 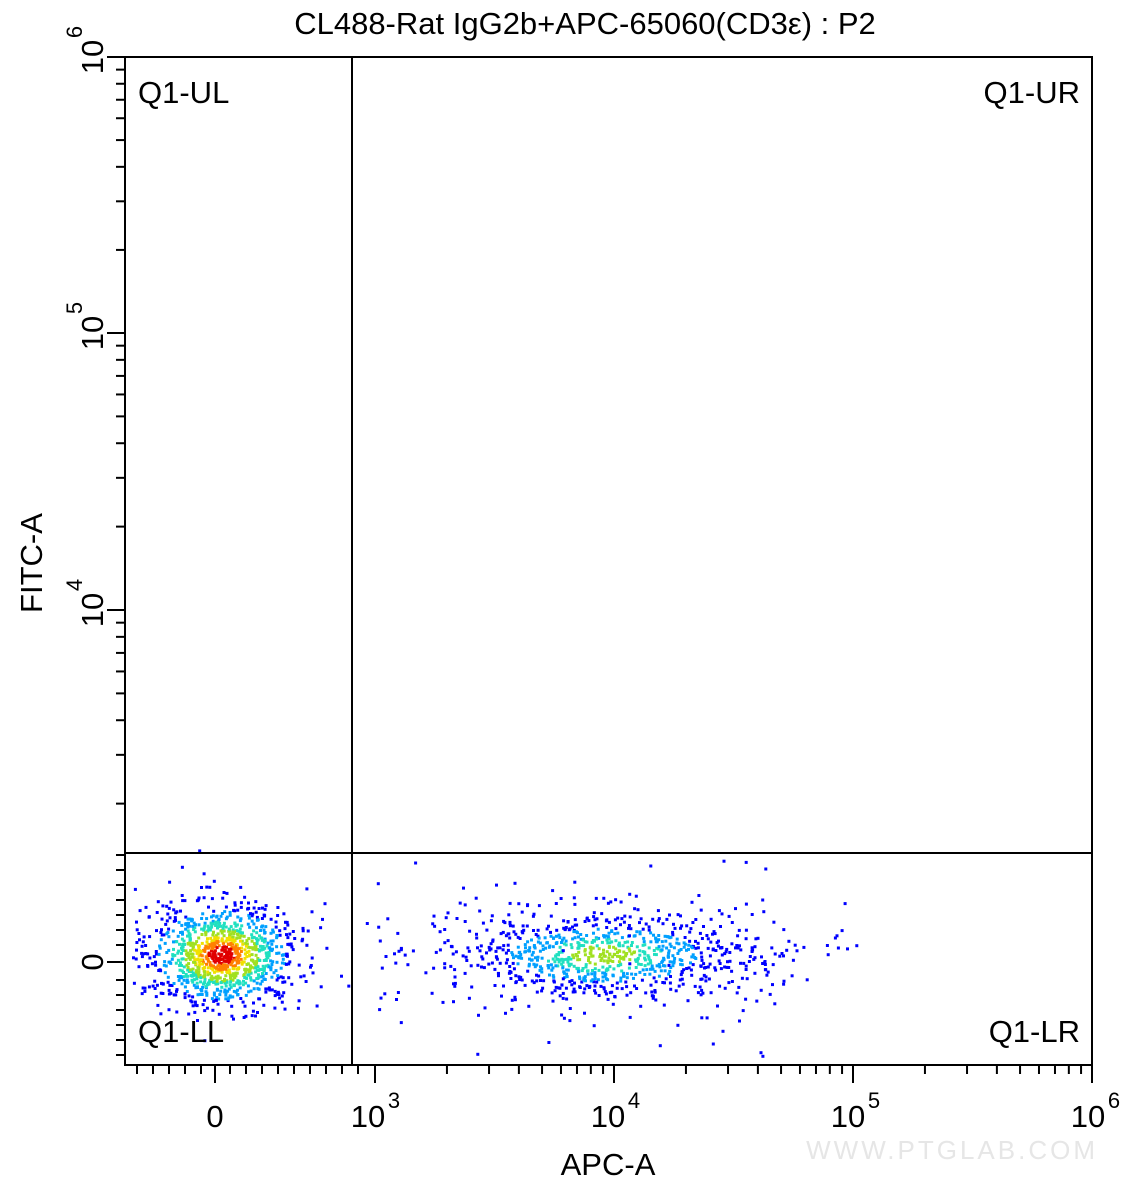 What do you see at coordinates (952, 1150) in the screenshot?
I see `watermark: WWW.PTGLAB.COM` at bounding box center [952, 1150].